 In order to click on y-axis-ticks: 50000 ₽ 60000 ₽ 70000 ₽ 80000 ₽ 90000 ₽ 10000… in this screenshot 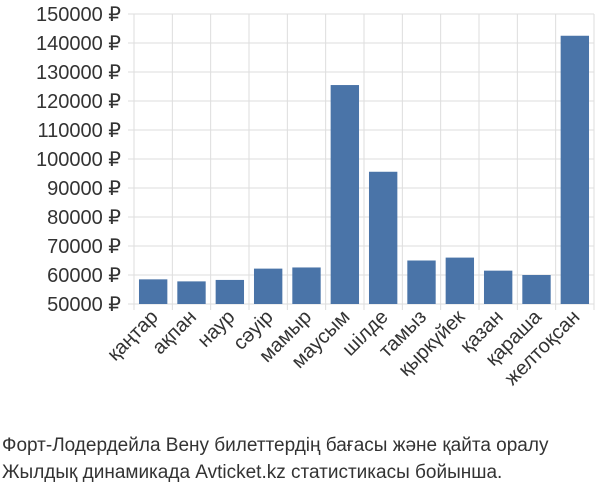, I will do `click(78, 160)`.